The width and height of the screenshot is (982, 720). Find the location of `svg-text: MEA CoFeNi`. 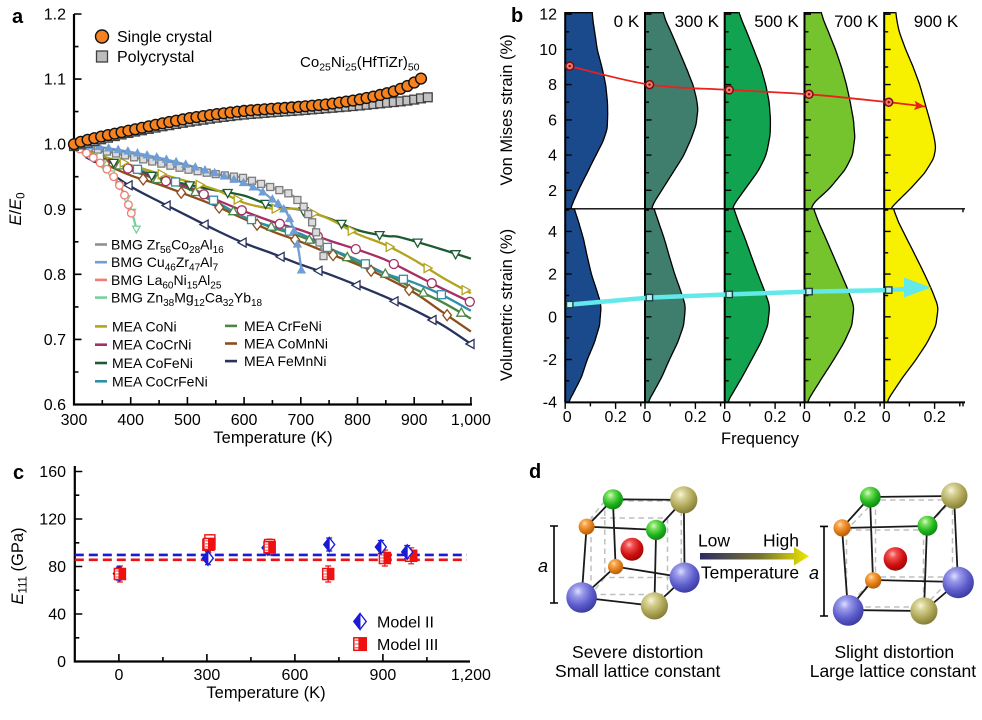

svg-text: MEA CoFeNi is located at coordinates (152, 363).